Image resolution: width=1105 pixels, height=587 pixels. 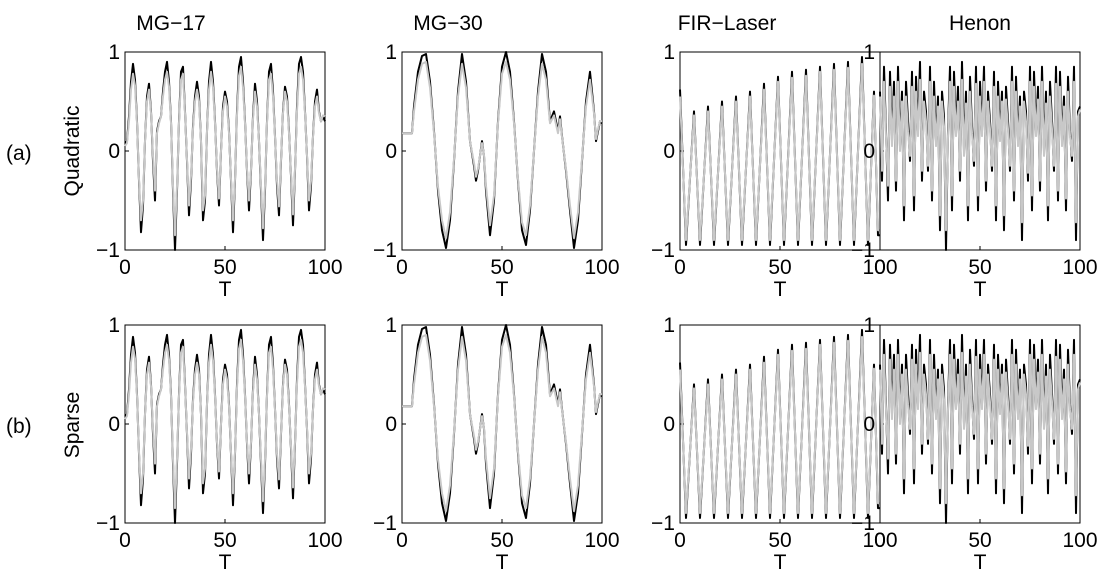 What do you see at coordinates (72, 150) in the screenshot?
I see `row-ylabel-quadratic: Quadratic` at bounding box center [72, 150].